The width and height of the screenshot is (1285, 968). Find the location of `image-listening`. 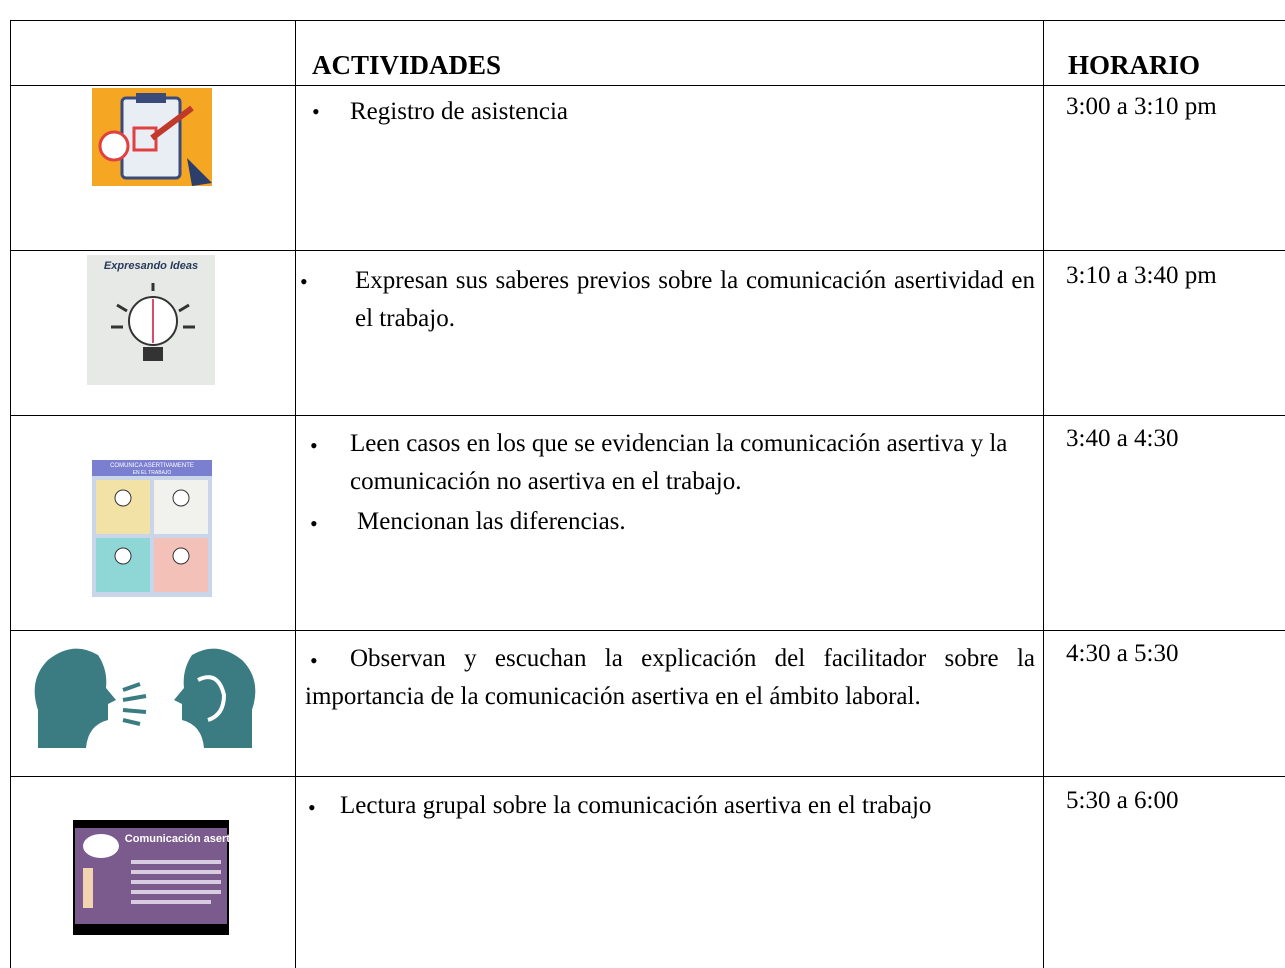

image-listening is located at coordinates (145, 698).